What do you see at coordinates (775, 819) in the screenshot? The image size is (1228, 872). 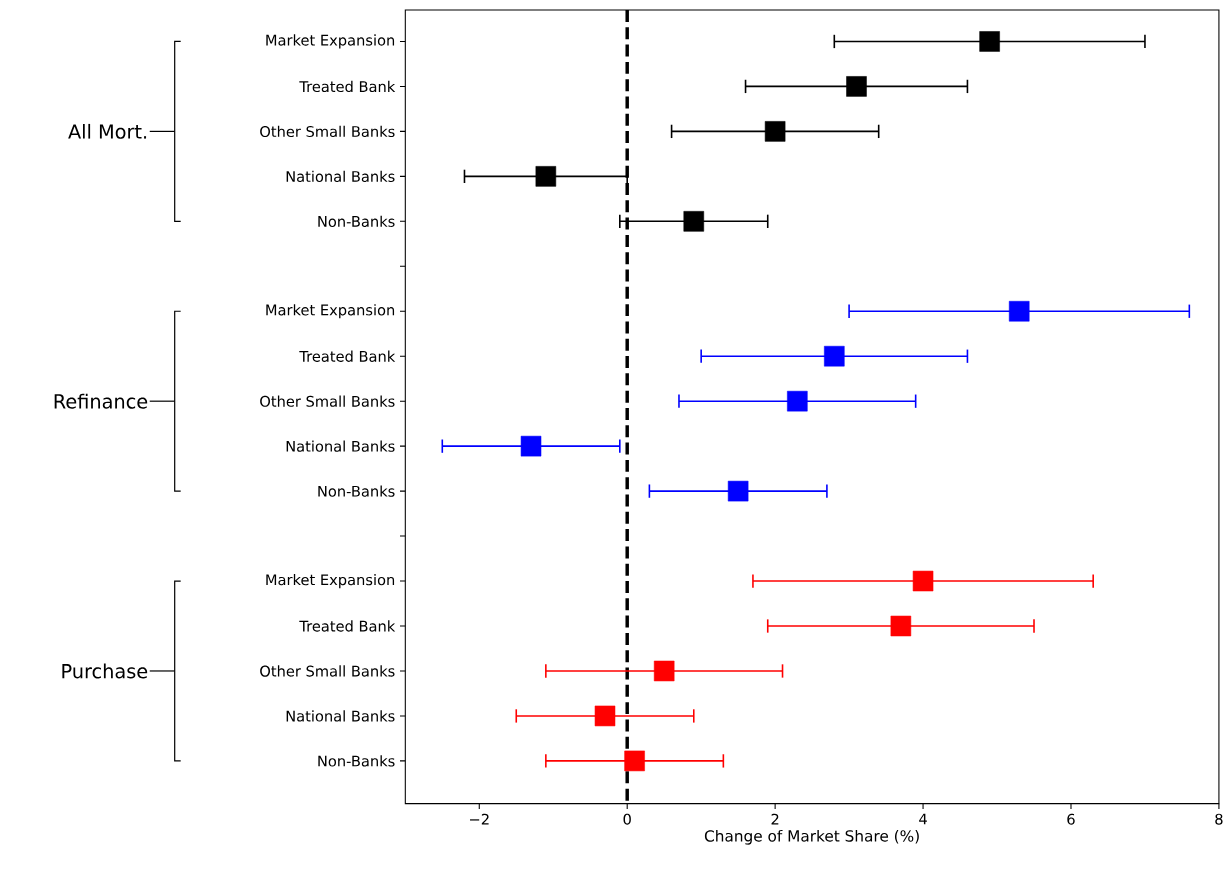 I see `x-tick-label: 2` at bounding box center [775, 819].